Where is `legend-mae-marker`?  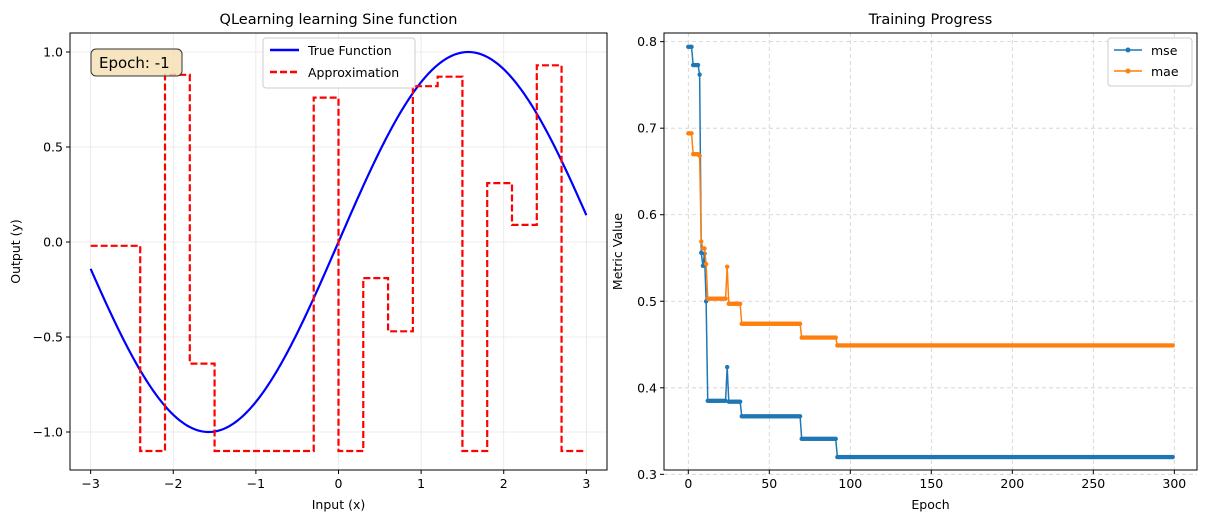
legend-mae-marker is located at coordinates (1128, 71).